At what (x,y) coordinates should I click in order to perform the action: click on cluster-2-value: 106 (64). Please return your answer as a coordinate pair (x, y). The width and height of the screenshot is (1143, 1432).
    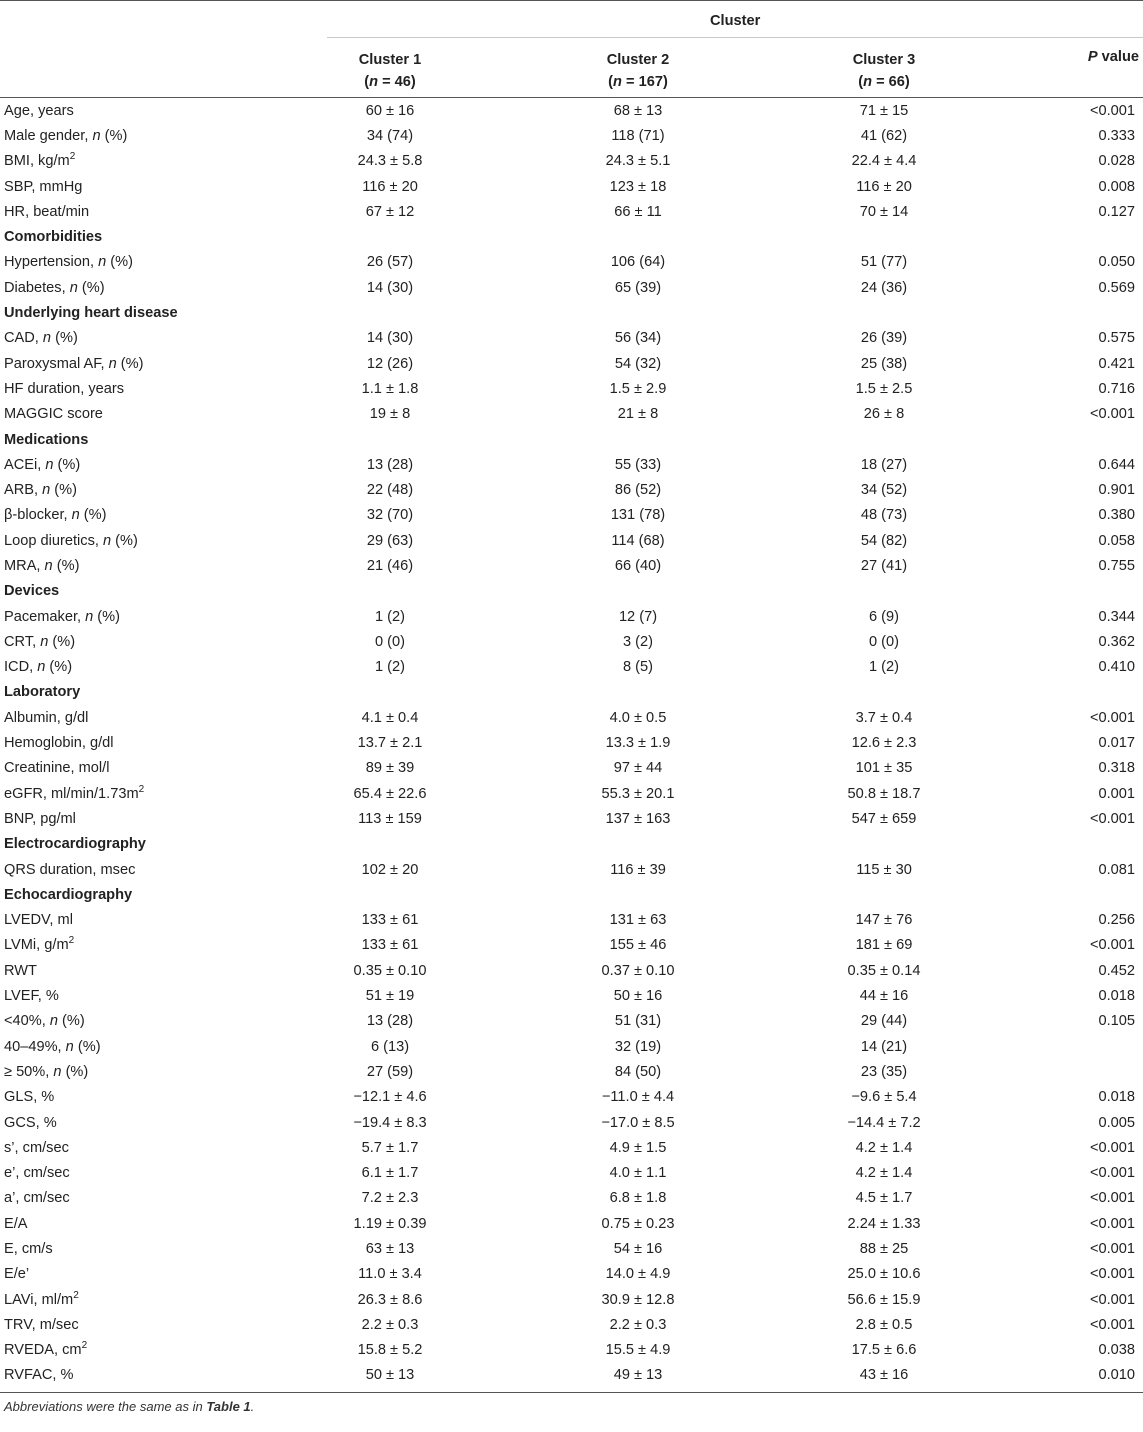
    Looking at the image, I should click on (638, 262).